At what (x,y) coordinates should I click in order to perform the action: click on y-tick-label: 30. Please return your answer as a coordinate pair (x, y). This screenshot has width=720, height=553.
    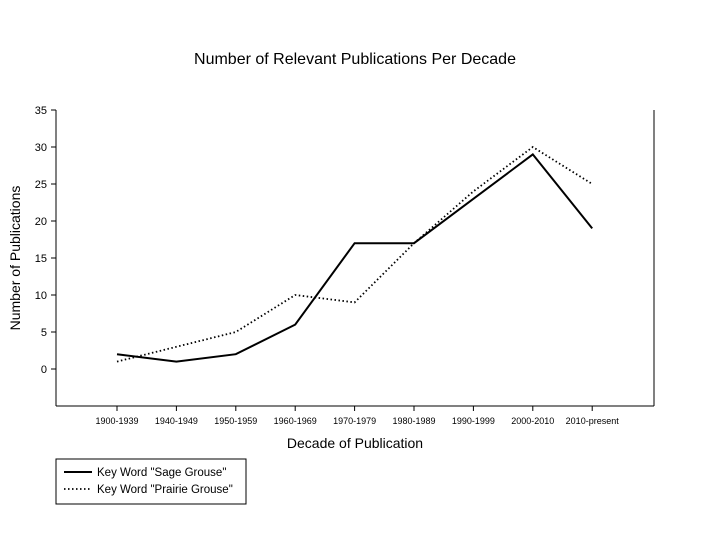
    Looking at the image, I should click on (41, 148).